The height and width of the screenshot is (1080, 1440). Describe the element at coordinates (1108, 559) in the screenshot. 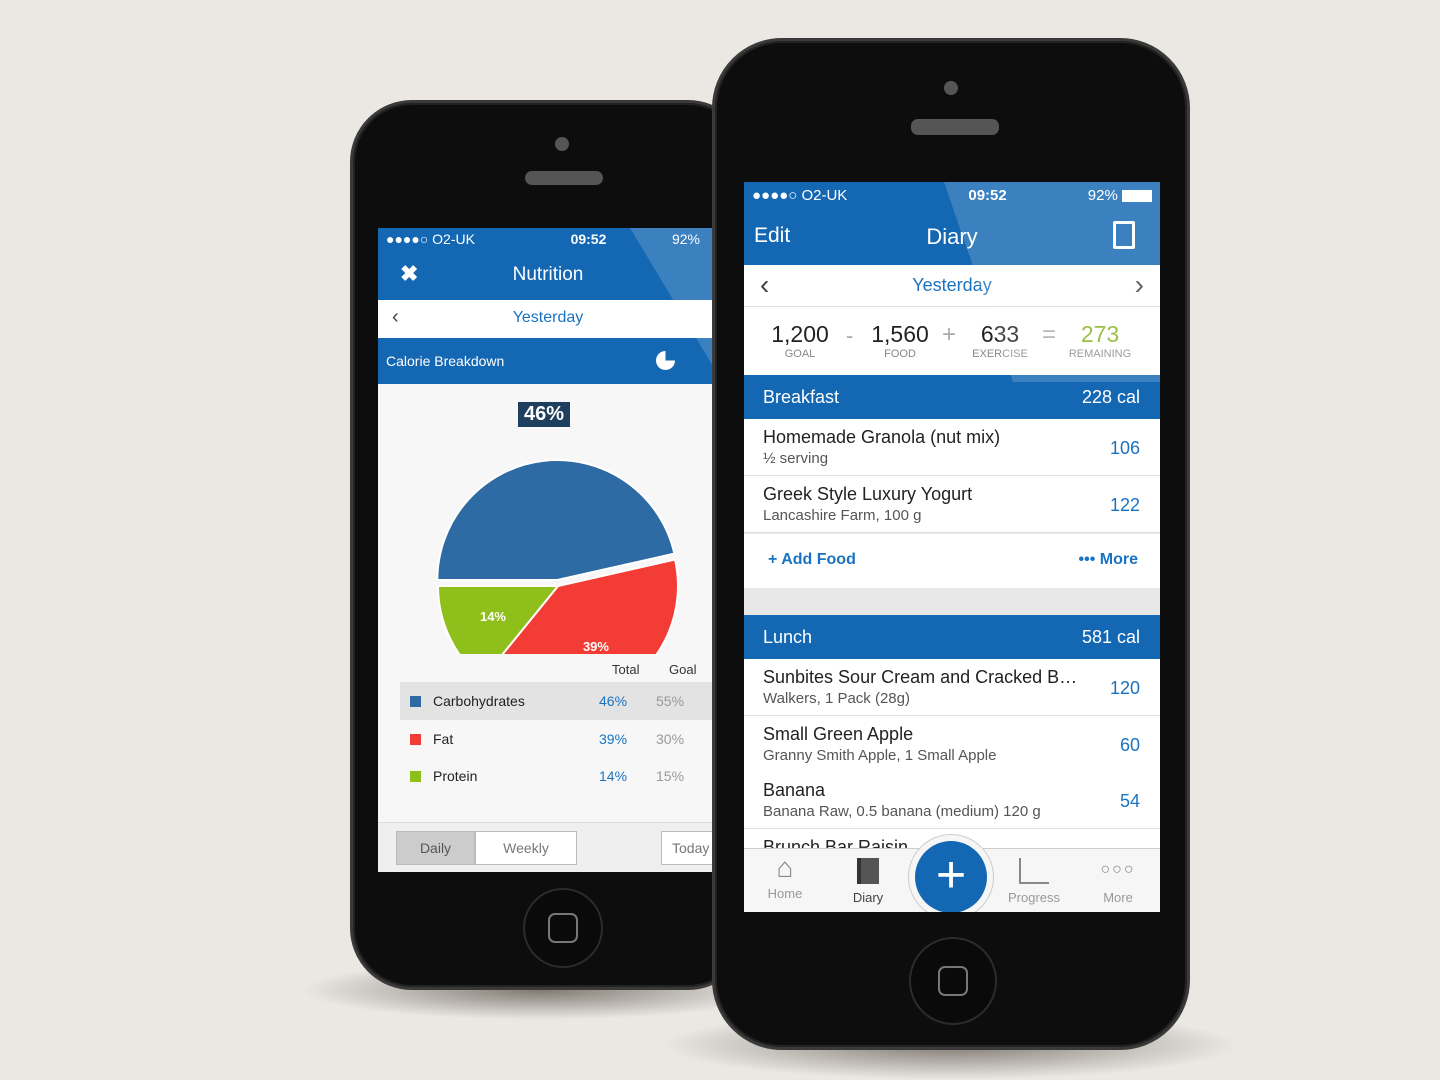

I see `more-button: ••• More` at that location.